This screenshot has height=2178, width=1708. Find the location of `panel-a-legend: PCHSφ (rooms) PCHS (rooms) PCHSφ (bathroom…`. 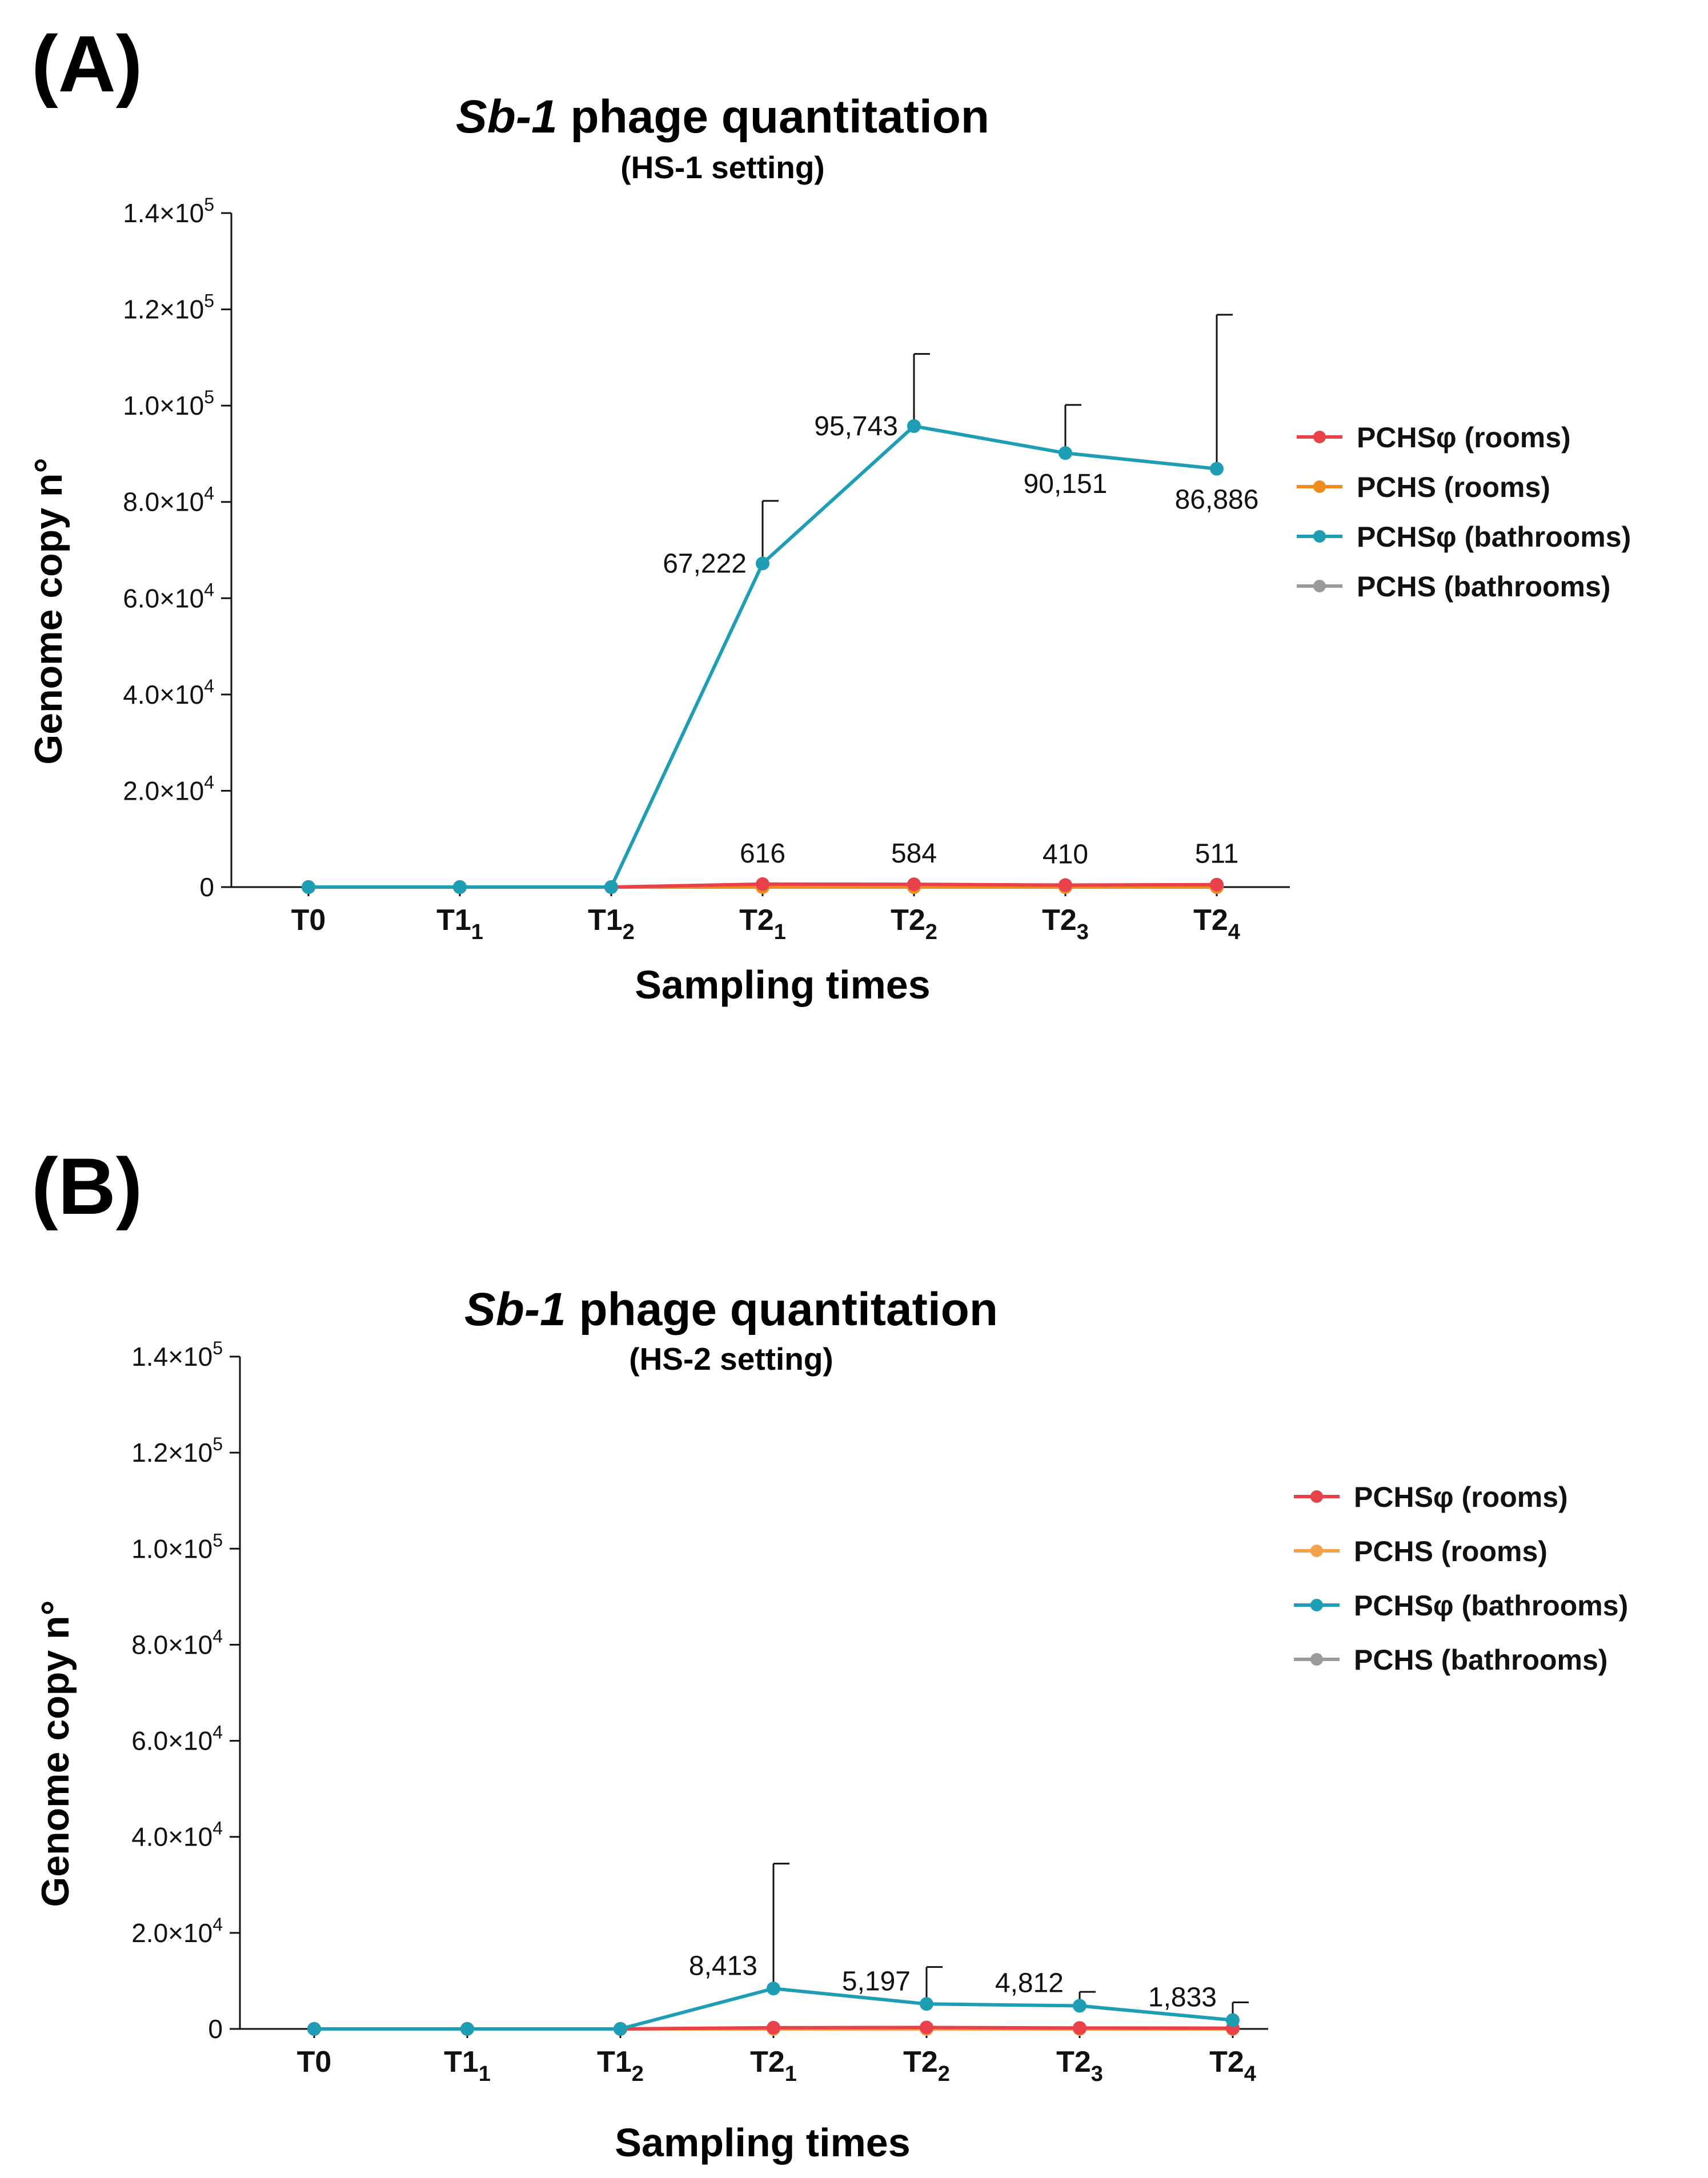

panel-a-legend: PCHSφ (rooms) PCHS (rooms) PCHSφ (bathroom… is located at coordinates (1464, 512).